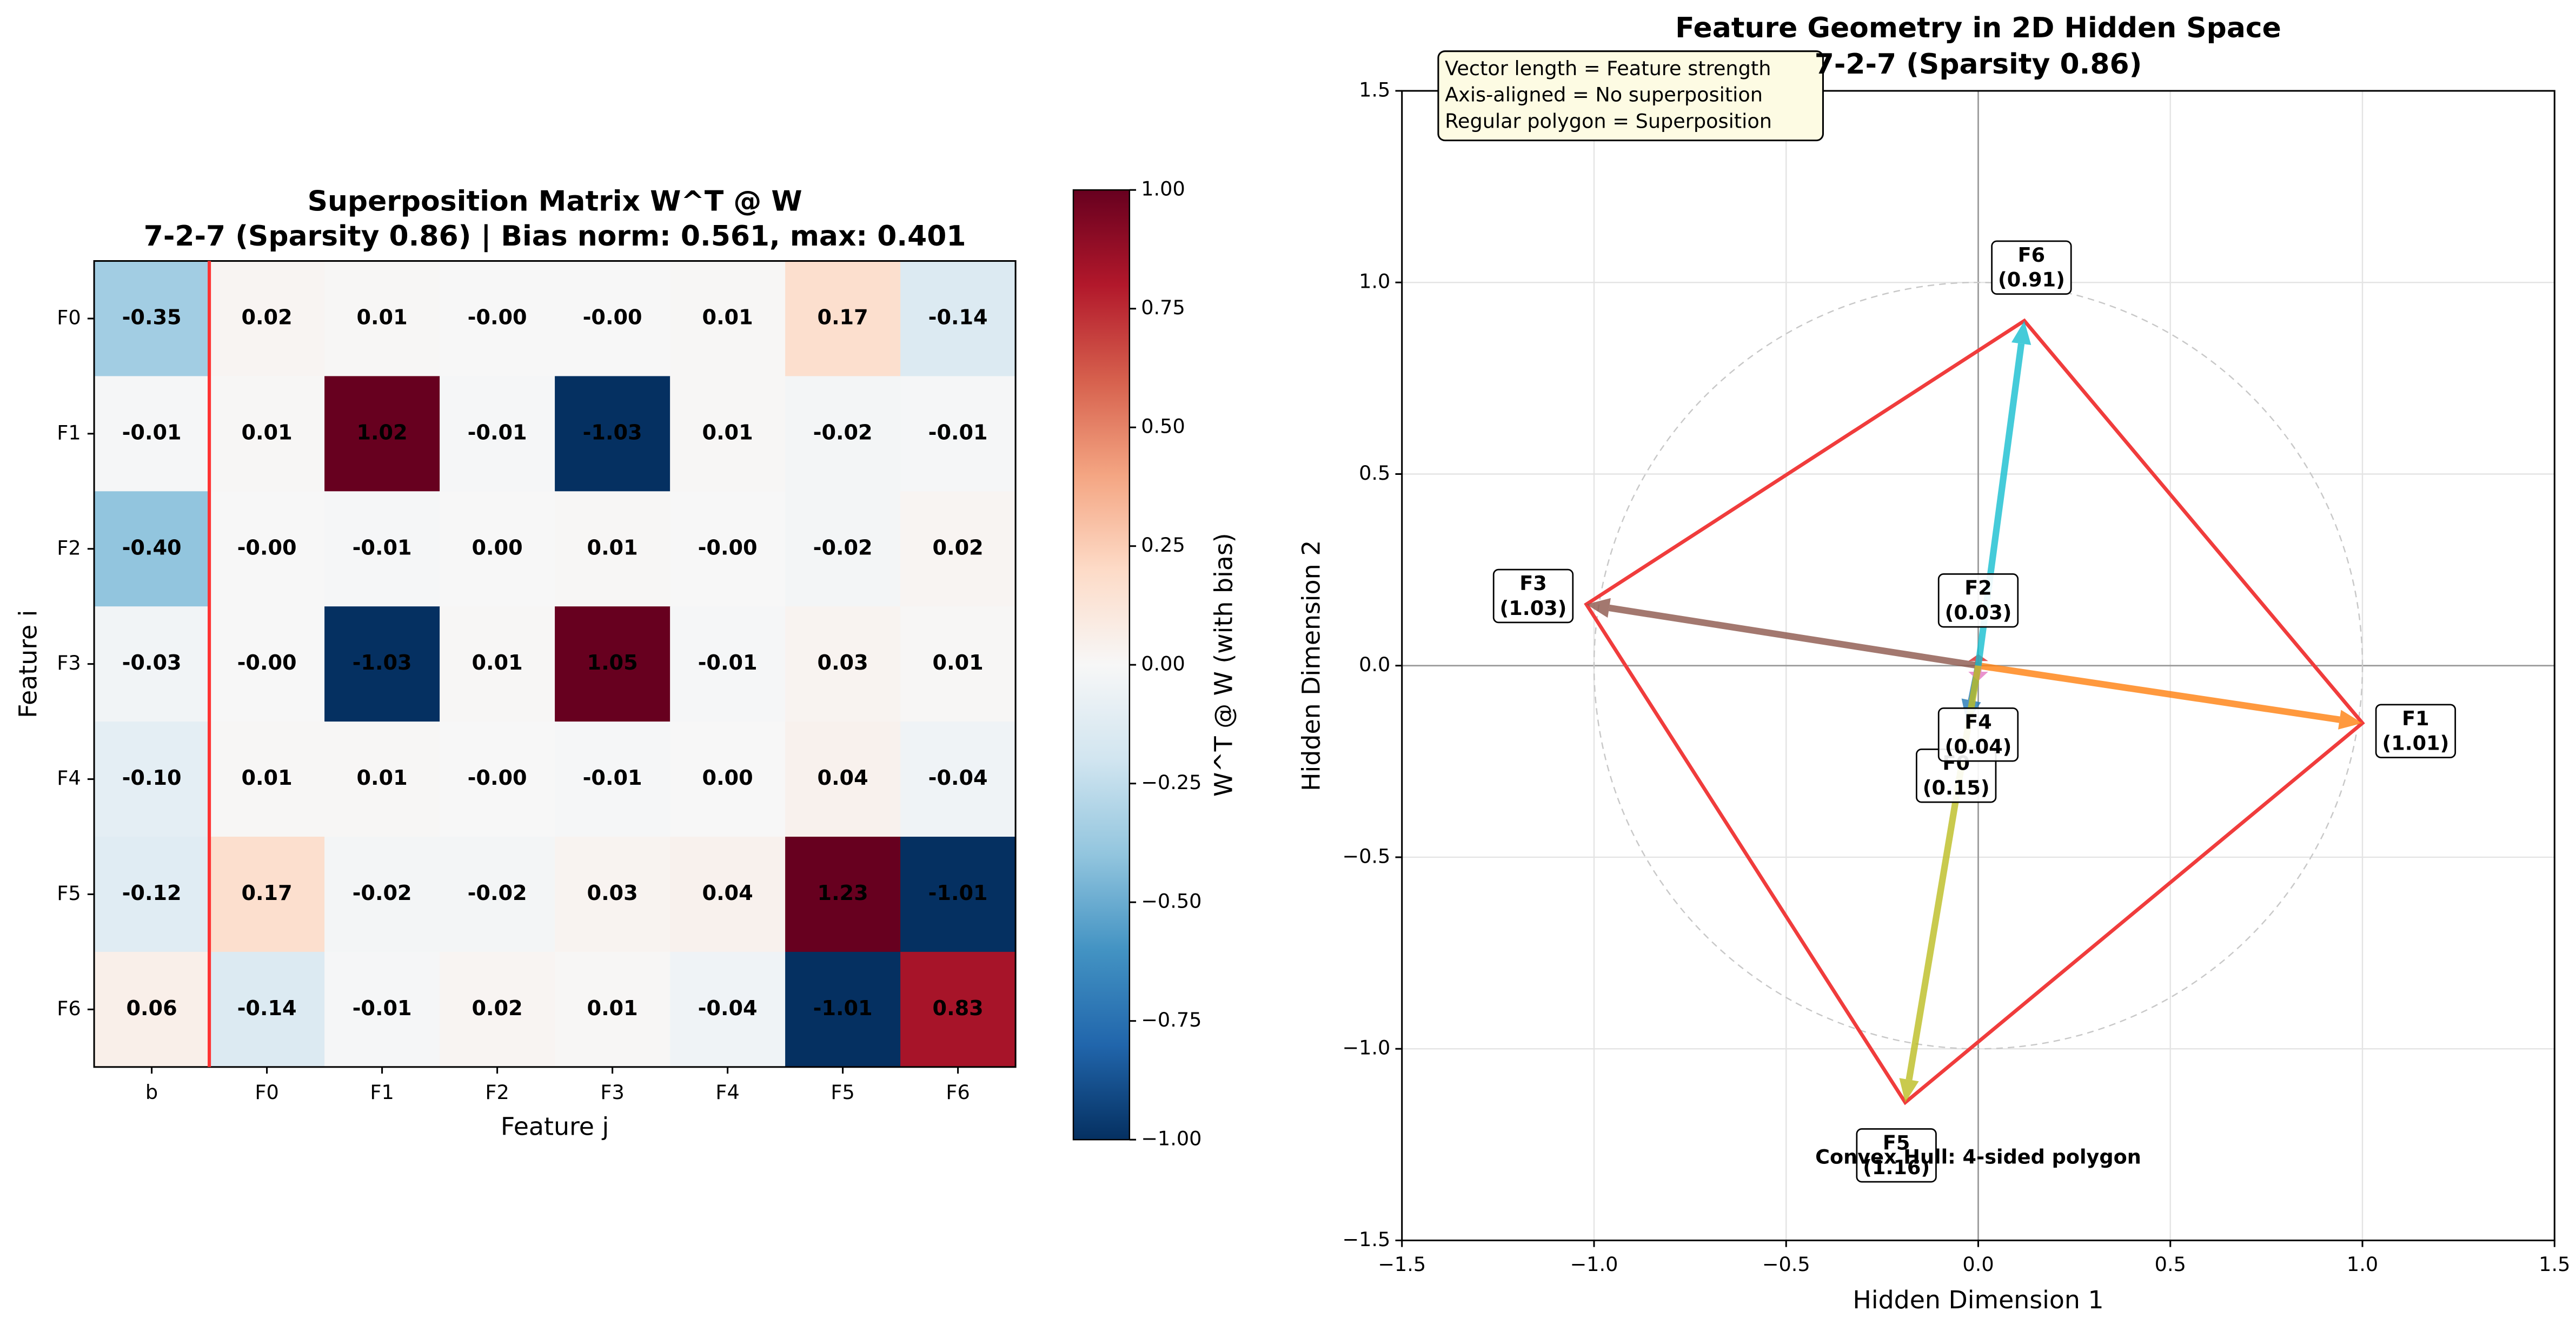 Image resolution: width=2576 pixels, height=1324 pixels. Describe the element at coordinates (27, 664) in the screenshot. I see `y-axis-label: Feature i` at that location.